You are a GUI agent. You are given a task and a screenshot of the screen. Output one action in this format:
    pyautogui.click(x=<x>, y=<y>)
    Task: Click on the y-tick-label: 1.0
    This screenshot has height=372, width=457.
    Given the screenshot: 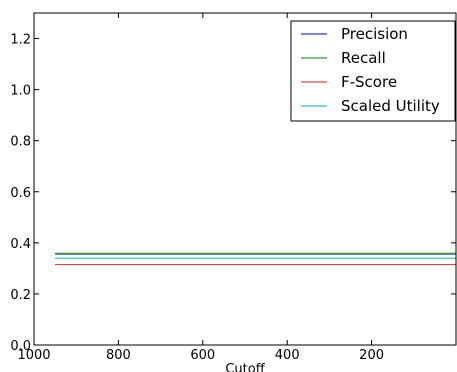 What is the action you would take?
    pyautogui.click(x=20, y=91)
    